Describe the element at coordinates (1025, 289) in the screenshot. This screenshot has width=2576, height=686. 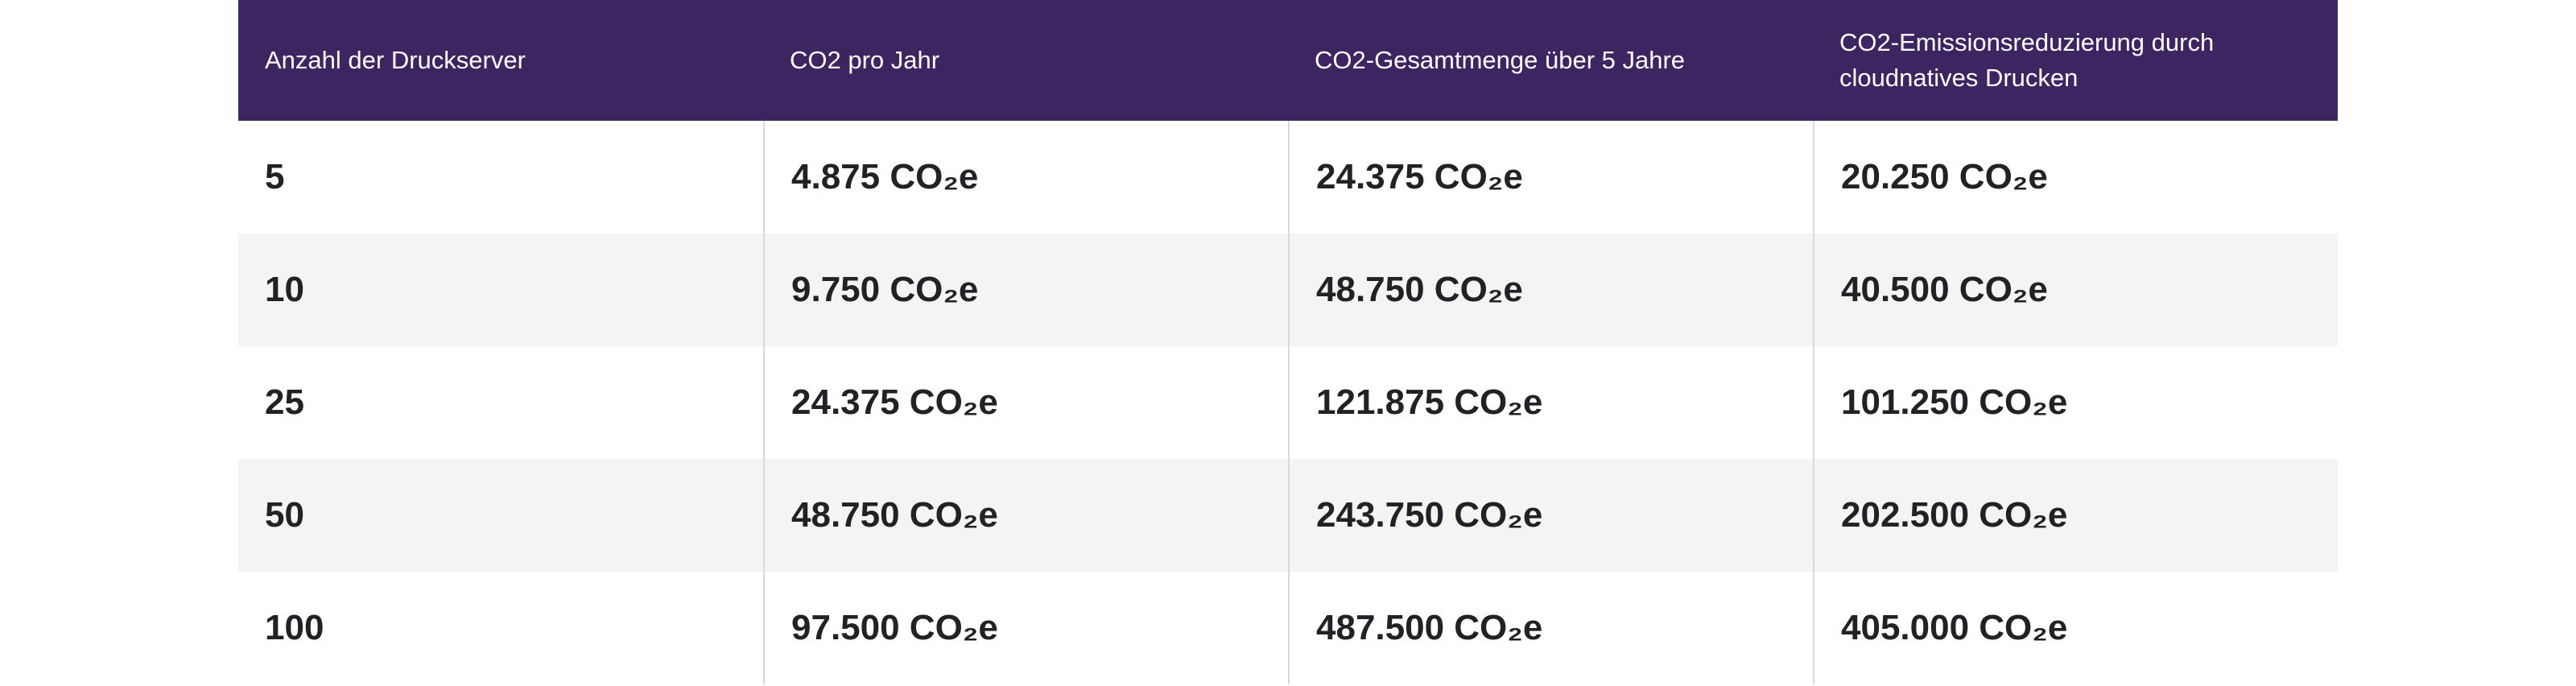
I see `cell-co2-per-year: 9.750 CO₂e` at that location.